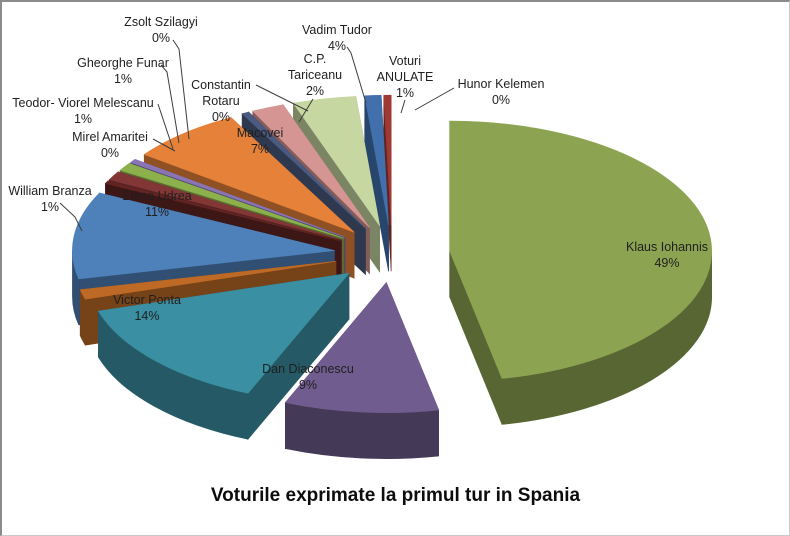 The width and height of the screenshot is (790, 536). I want to click on pie-slice-hunor-kelemen, so click(387, 160).